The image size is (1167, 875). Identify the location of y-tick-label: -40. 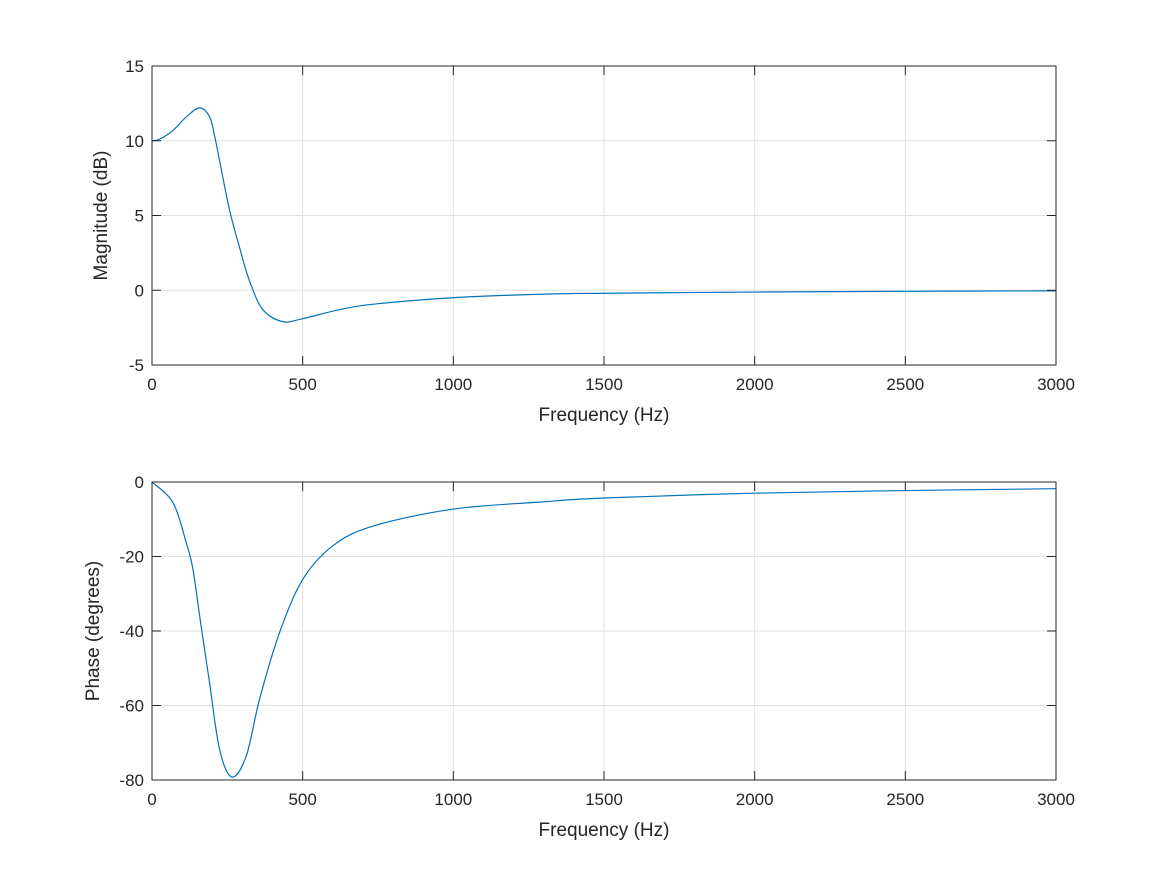
(131, 631).